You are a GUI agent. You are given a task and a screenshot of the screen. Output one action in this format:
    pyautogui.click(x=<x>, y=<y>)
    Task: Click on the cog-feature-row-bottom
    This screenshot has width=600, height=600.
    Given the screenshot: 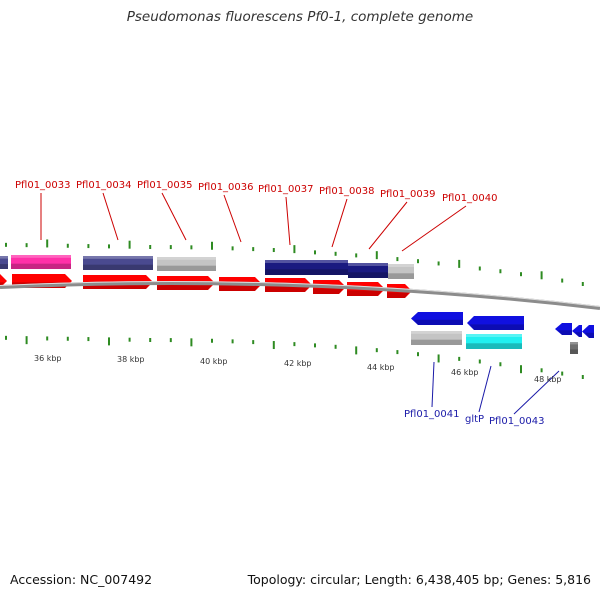 What is the action you would take?
    pyautogui.click(x=494, y=342)
    